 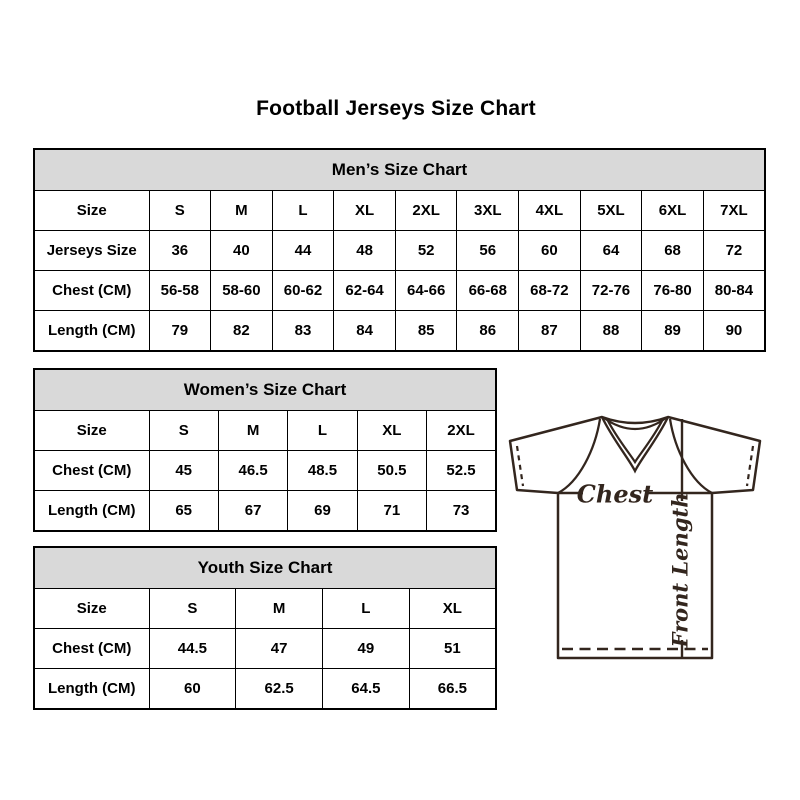 What do you see at coordinates (364, 290) in the screenshot?
I see `data-cell: 62-64` at bounding box center [364, 290].